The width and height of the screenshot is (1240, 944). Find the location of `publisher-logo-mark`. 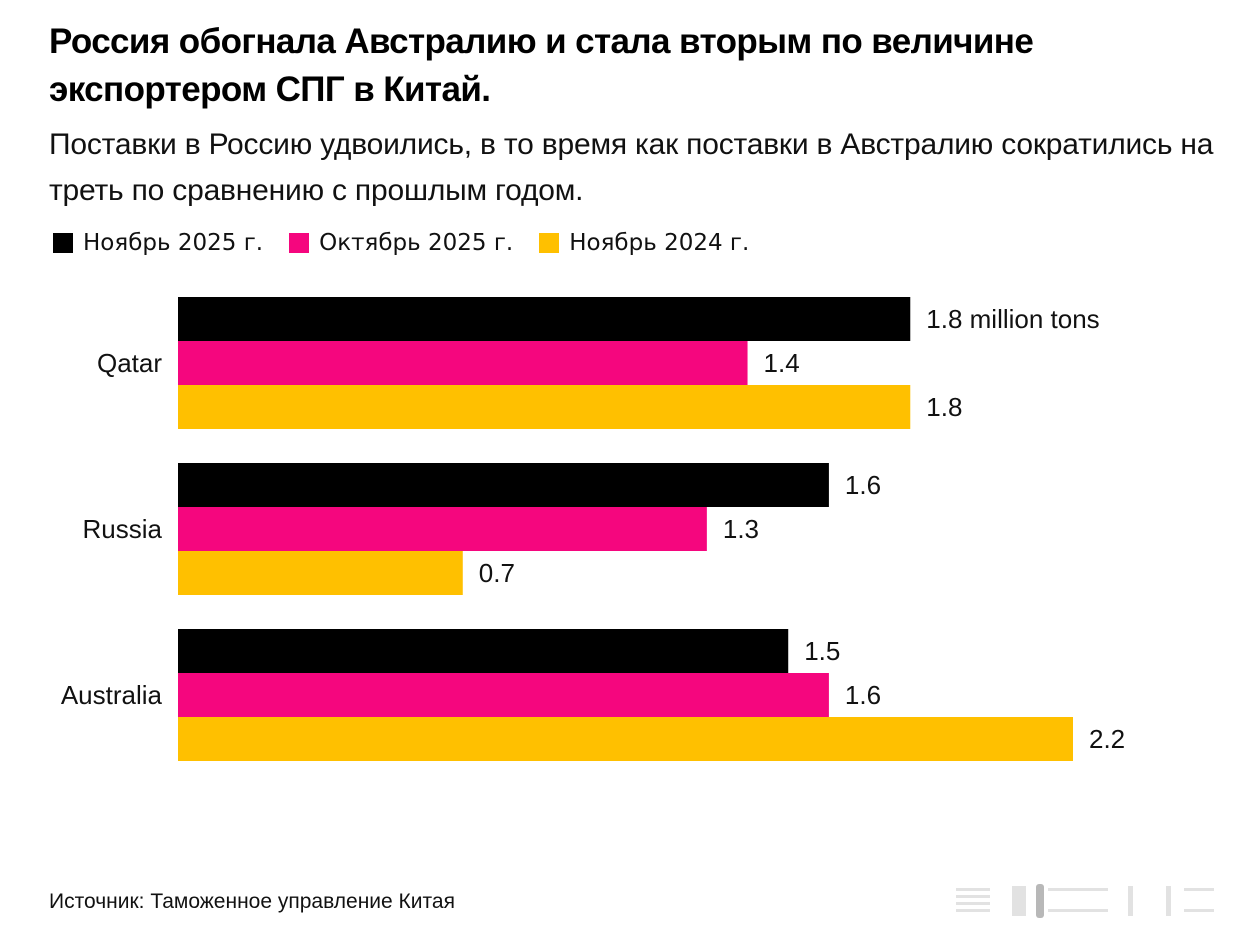

publisher-logo-mark is located at coordinates (1085, 901).